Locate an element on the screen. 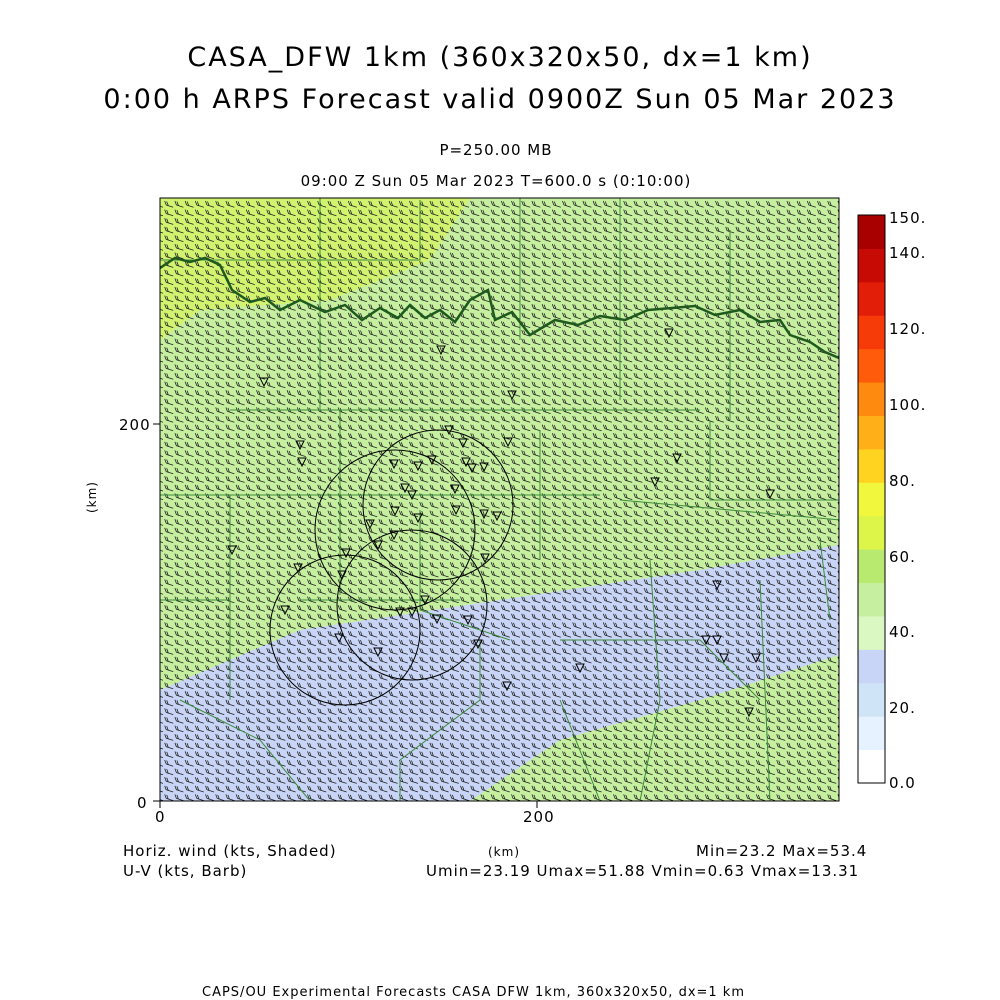  y-axis-unit: (km) is located at coordinates (92, 497).